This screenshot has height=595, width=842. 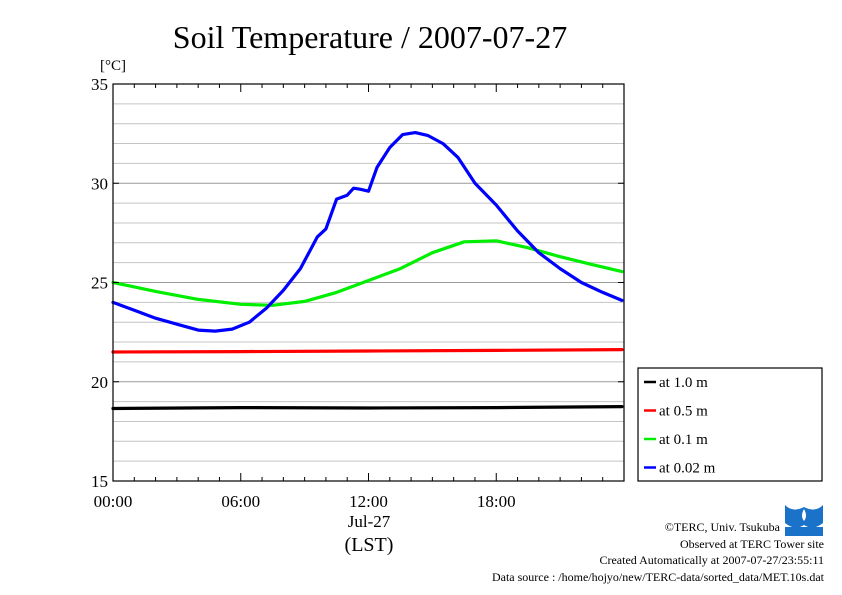 What do you see at coordinates (687, 469) in the screenshot?
I see `legend-label: at 0.02 m` at bounding box center [687, 469].